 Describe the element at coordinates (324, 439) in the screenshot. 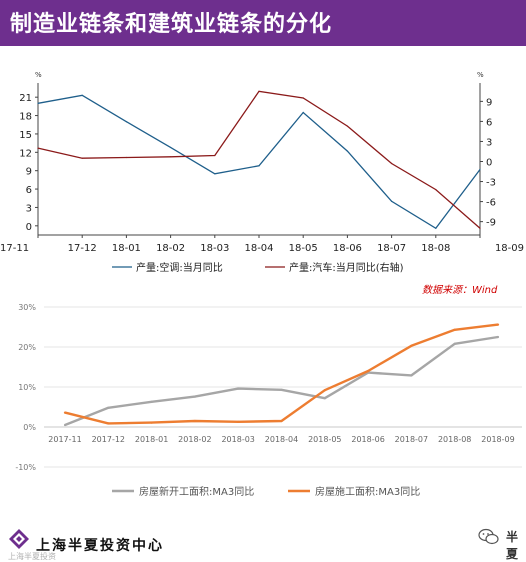

I see `x-tick-label: 2018-05` at that location.